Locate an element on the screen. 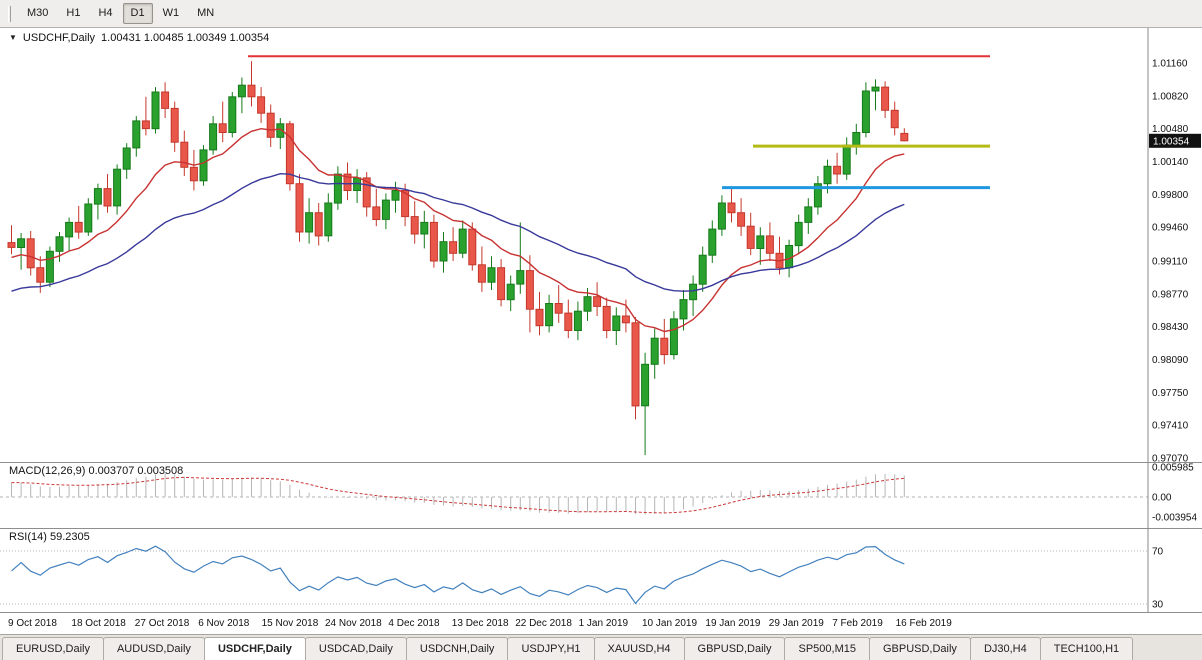  collapse-triangle-icon: ▼ is located at coordinates (13, 37).